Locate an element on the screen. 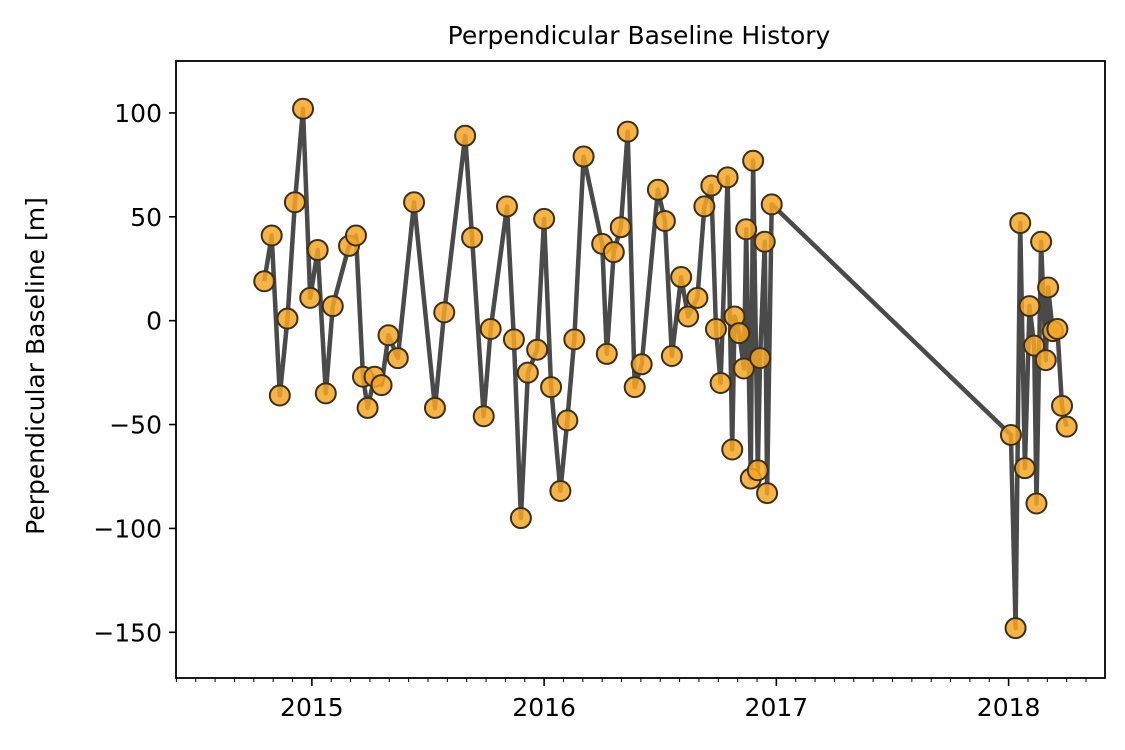 The image size is (1125, 750). x-tick-label-1: 2016 is located at coordinates (544, 707).